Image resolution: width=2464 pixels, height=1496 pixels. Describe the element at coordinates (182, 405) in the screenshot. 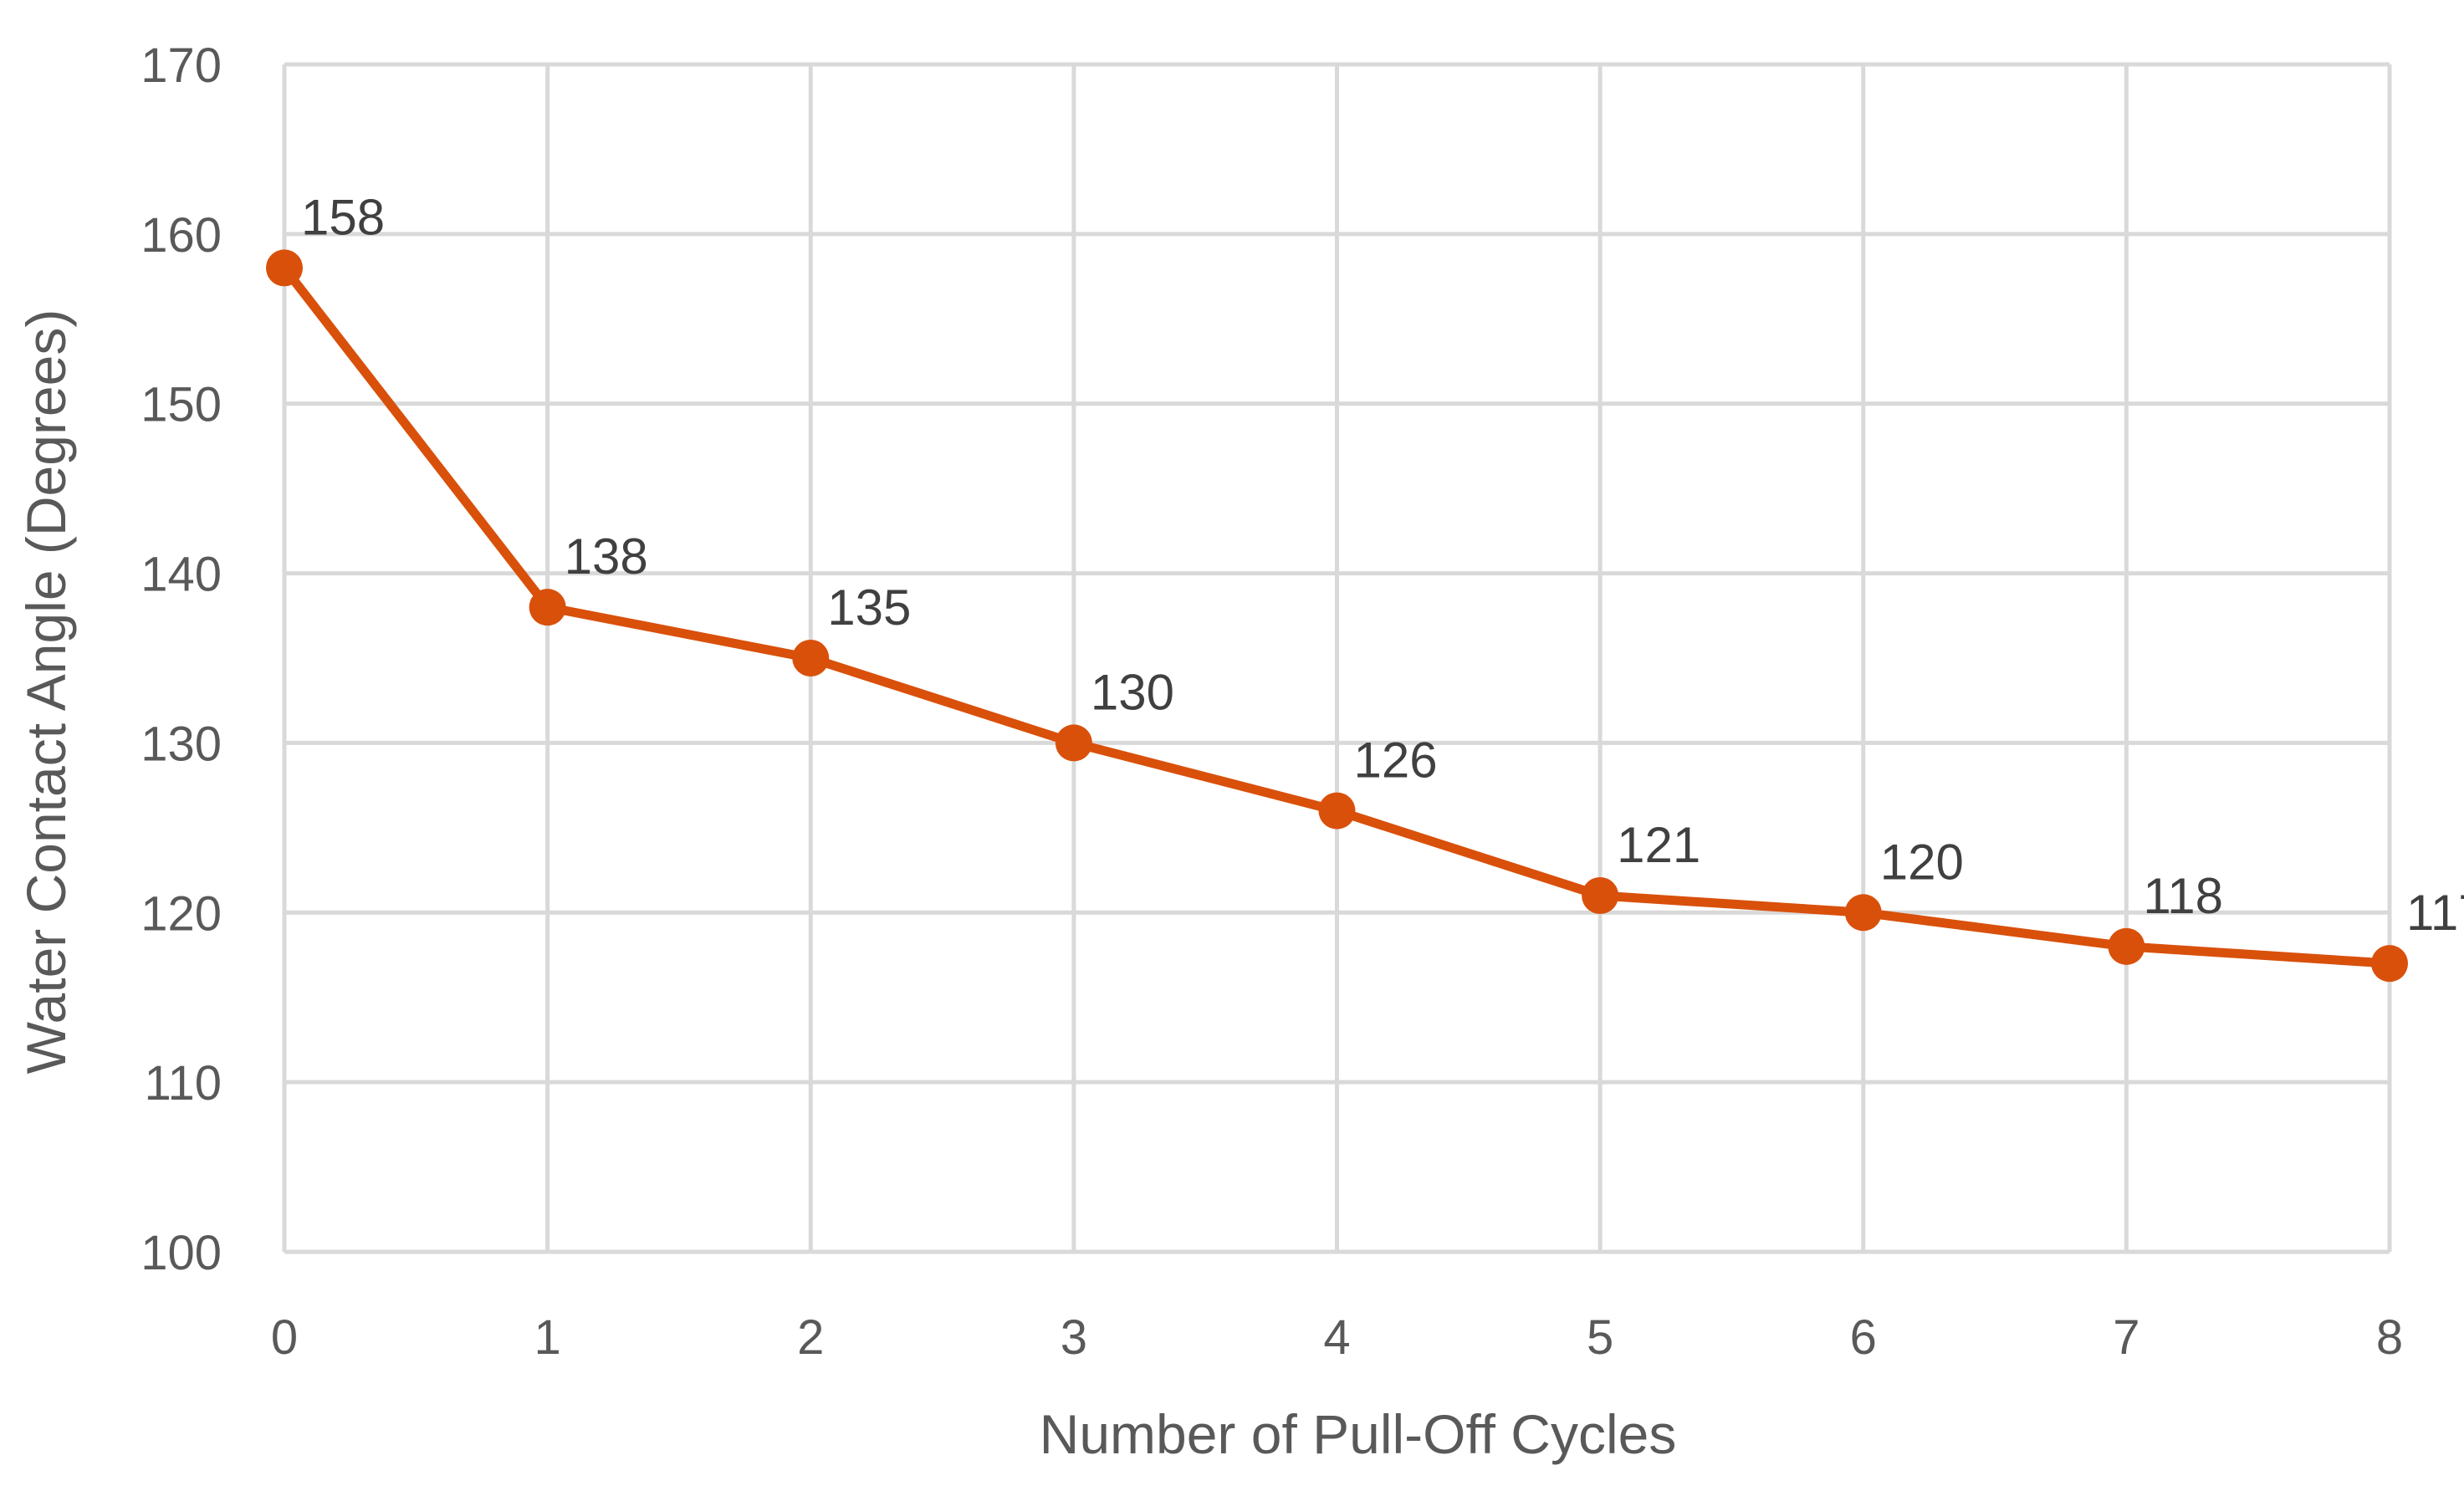

I see `y-tick-label: 150` at that location.